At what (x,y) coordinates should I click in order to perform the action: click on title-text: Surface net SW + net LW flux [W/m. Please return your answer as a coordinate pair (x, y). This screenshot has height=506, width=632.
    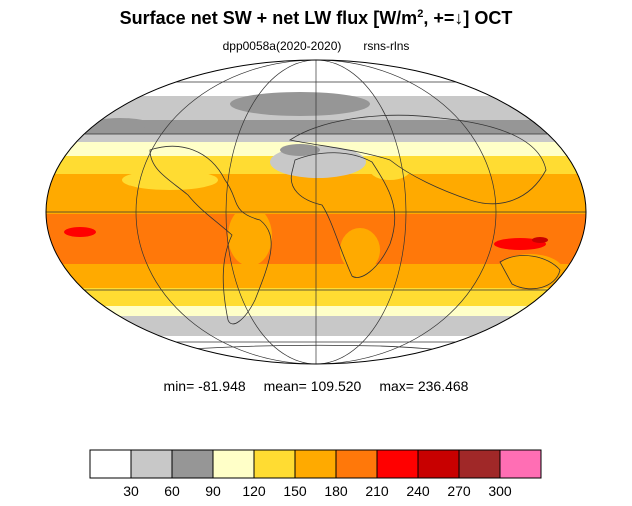
    Looking at the image, I should click on (268, 18).